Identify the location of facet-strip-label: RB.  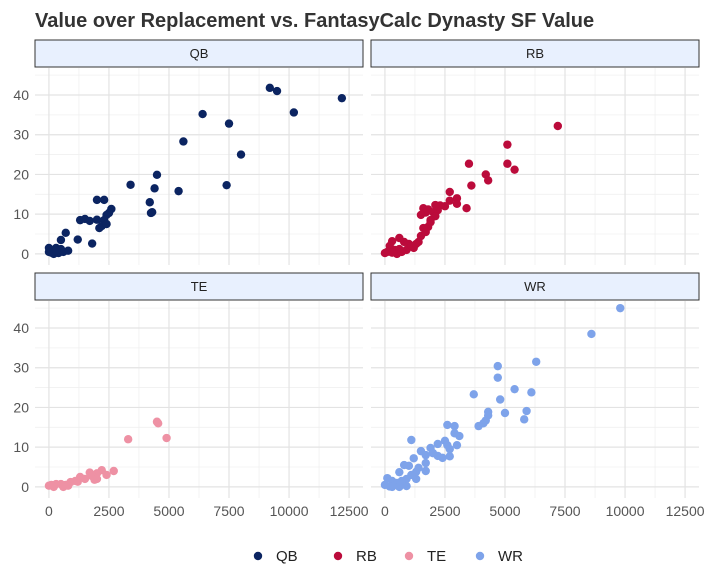
(535, 53).